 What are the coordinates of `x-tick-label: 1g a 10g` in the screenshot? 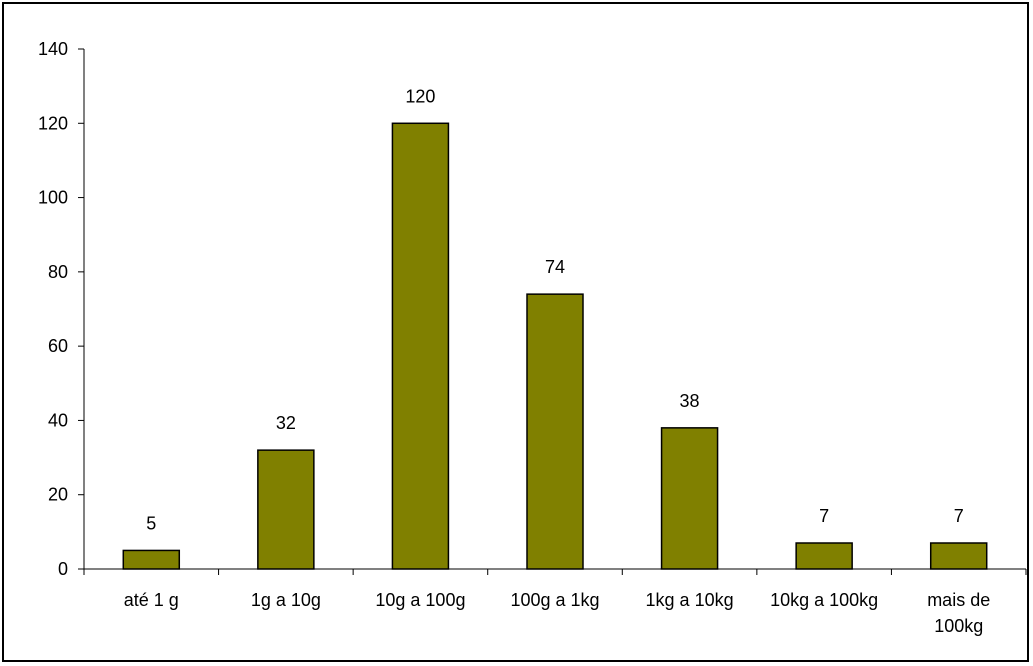 It's located at (286, 600).